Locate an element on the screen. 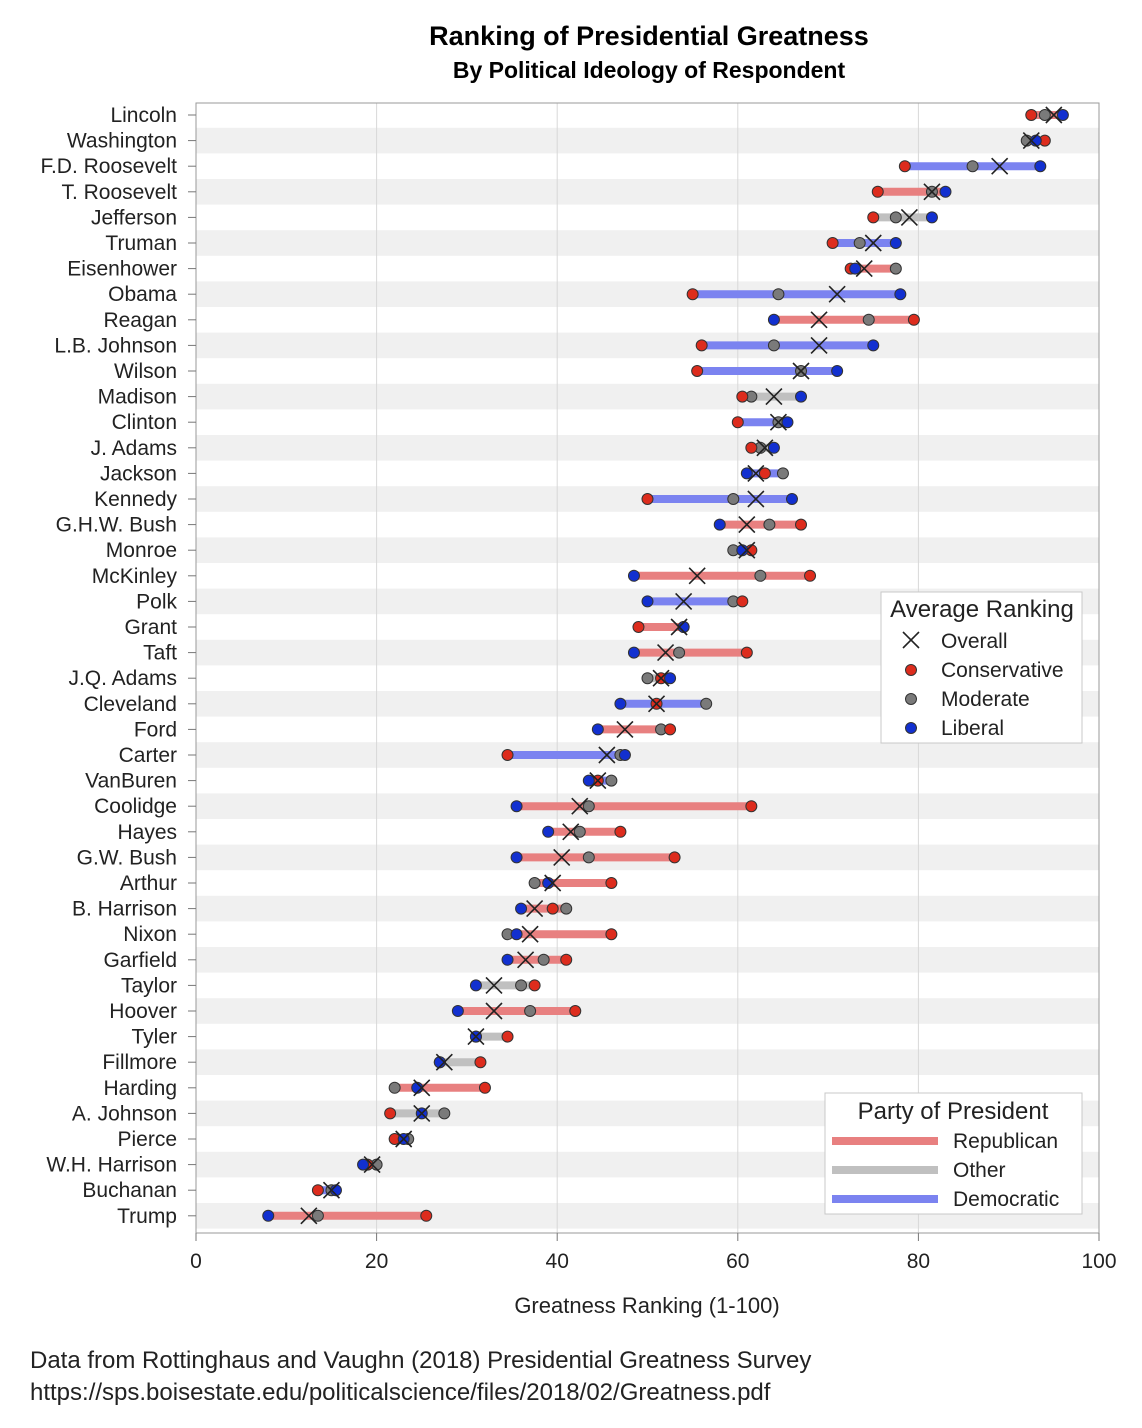  y-tick-label: Clinton is located at coordinates (144, 422).